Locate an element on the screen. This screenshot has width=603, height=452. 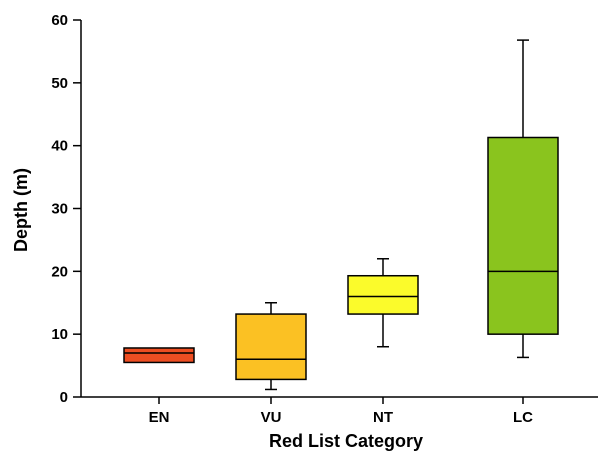
x-tick-label-nt: NT is located at coordinates (383, 417).